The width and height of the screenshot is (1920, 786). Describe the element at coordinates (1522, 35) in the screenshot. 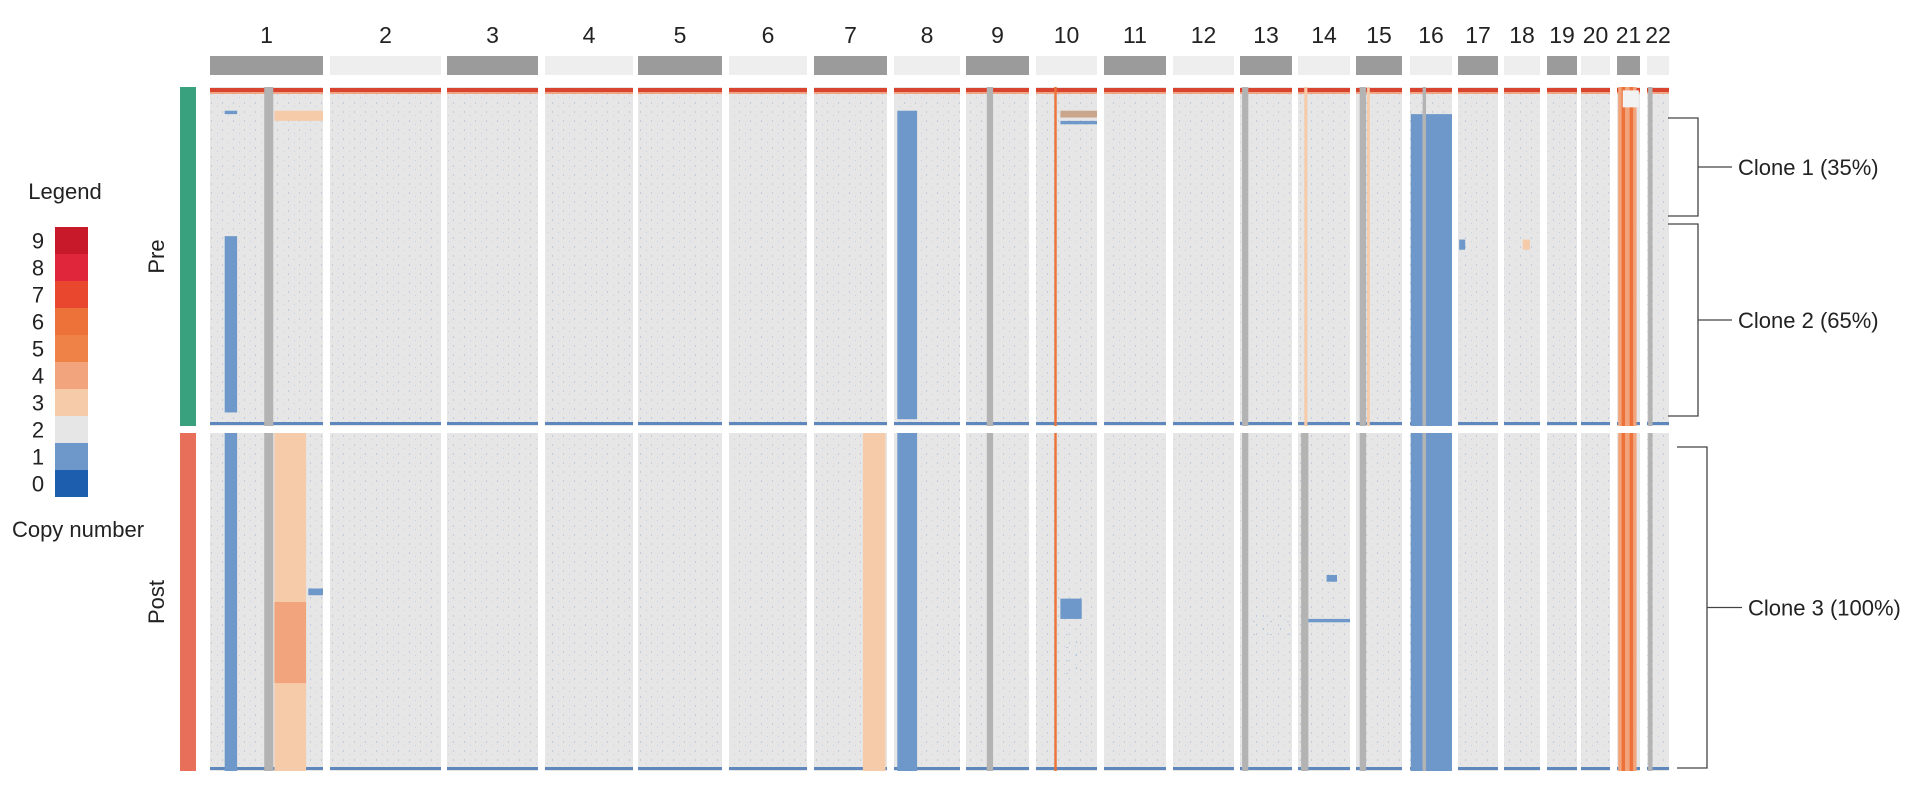

I see `chromosome-label: 18` at that location.